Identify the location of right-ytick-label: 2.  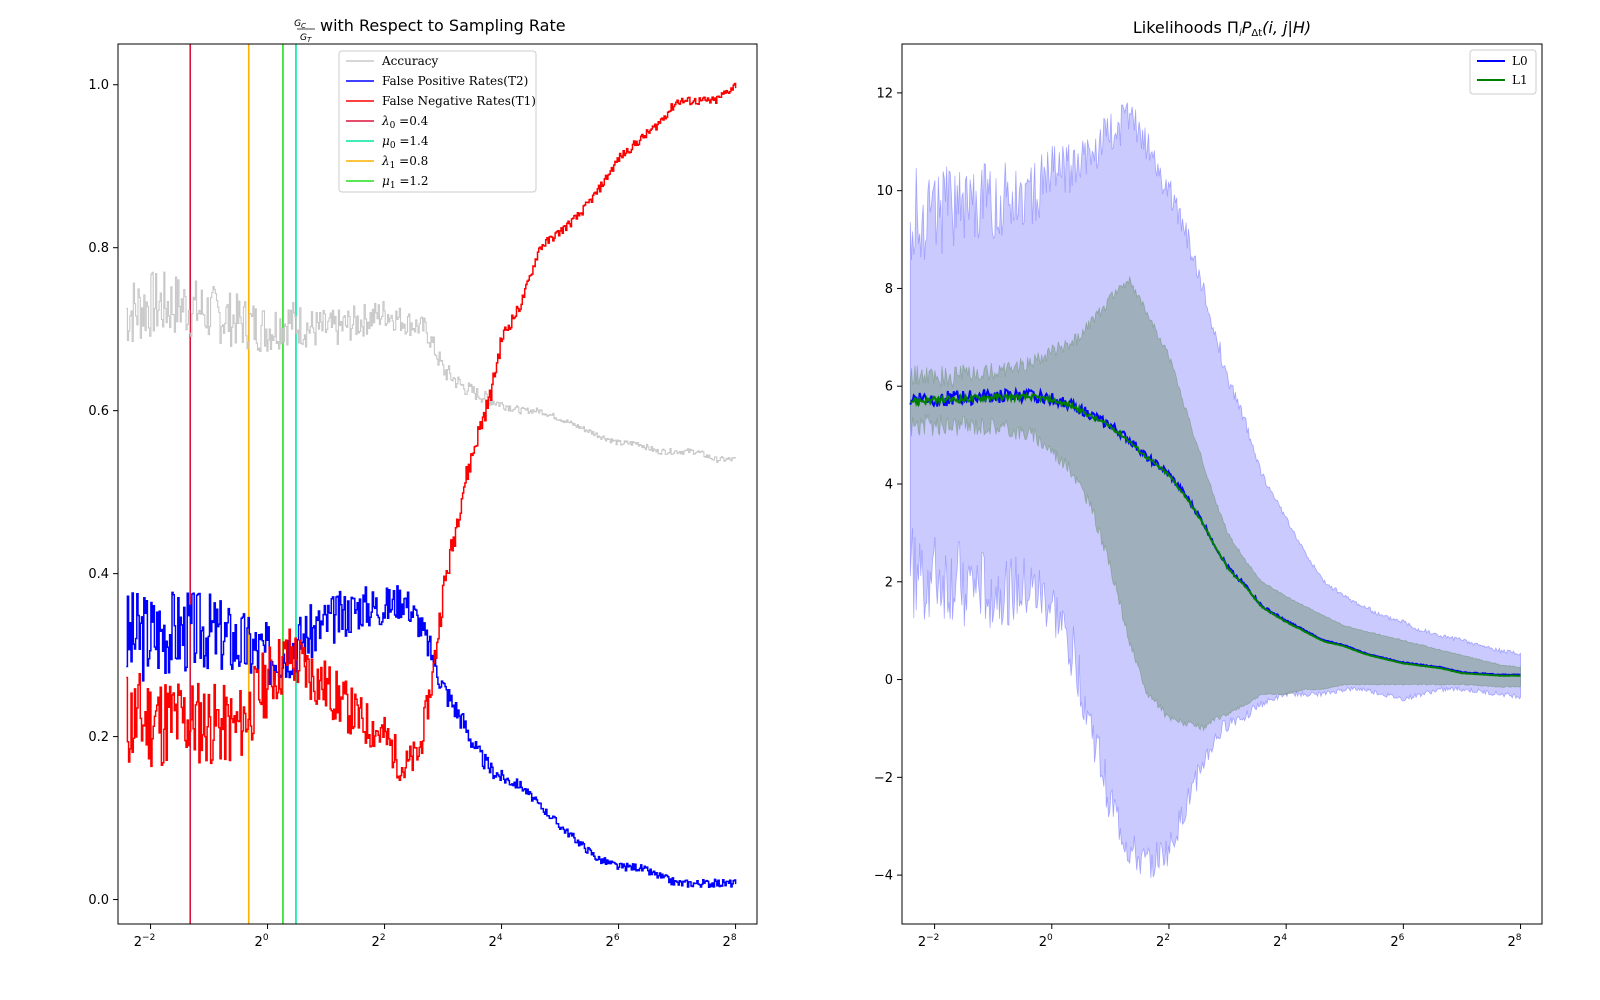
(889, 582).